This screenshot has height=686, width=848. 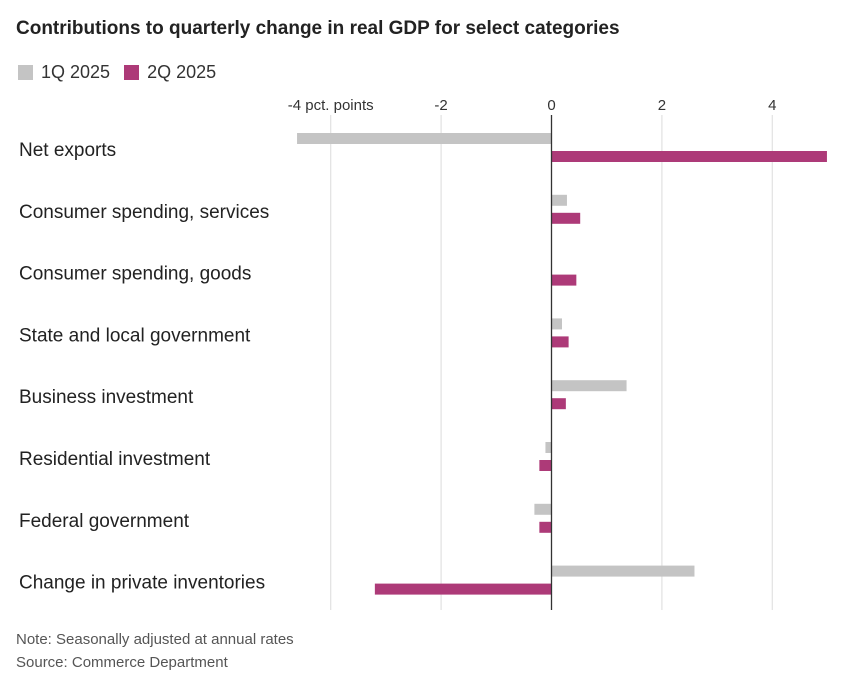 What do you see at coordinates (662, 105) in the screenshot?
I see `x-tick-label: 2` at bounding box center [662, 105].